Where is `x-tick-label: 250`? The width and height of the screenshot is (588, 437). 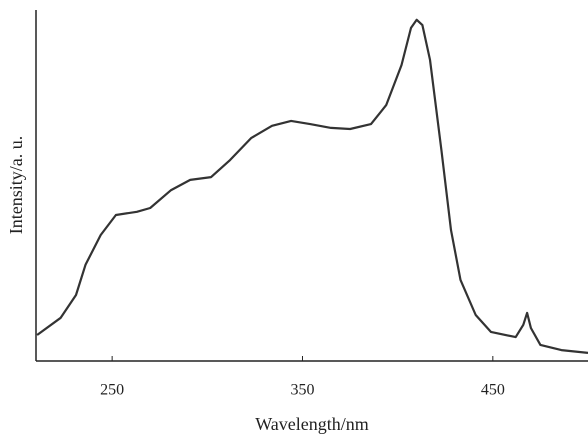
x-tick-label: 250 is located at coordinates (112, 390).